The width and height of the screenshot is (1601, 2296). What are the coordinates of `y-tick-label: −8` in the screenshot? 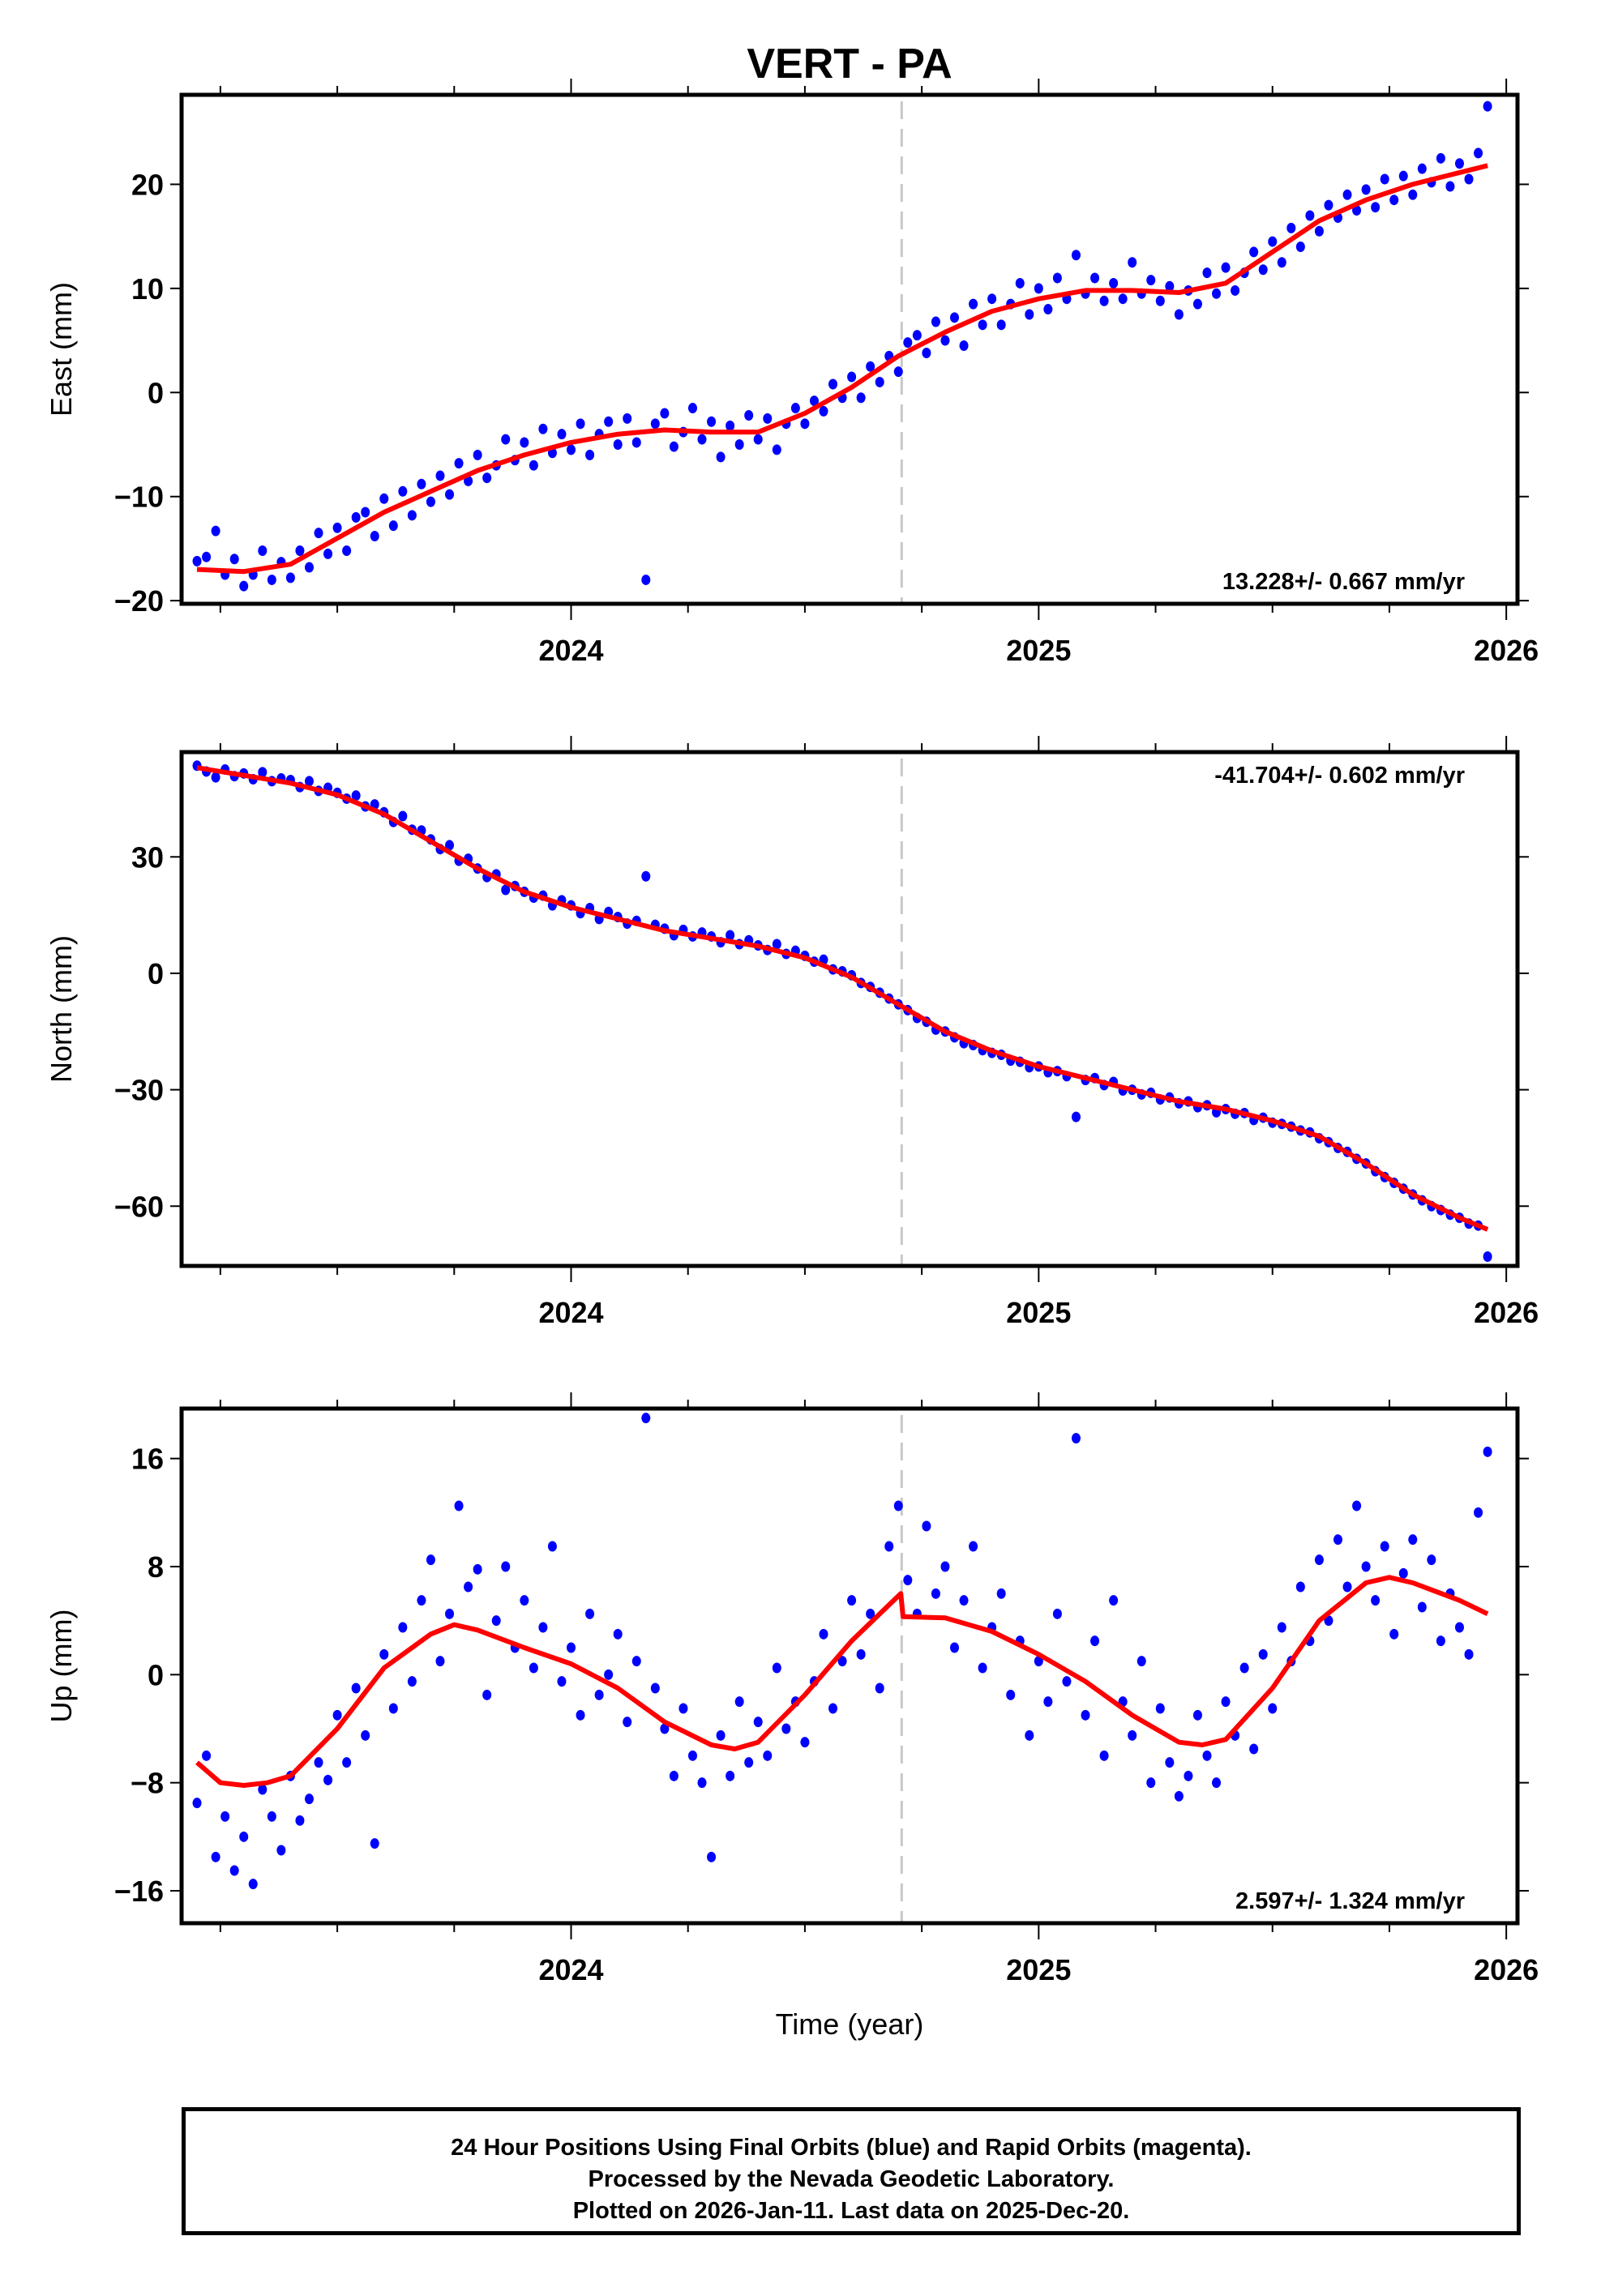 It's located at (147, 1783).